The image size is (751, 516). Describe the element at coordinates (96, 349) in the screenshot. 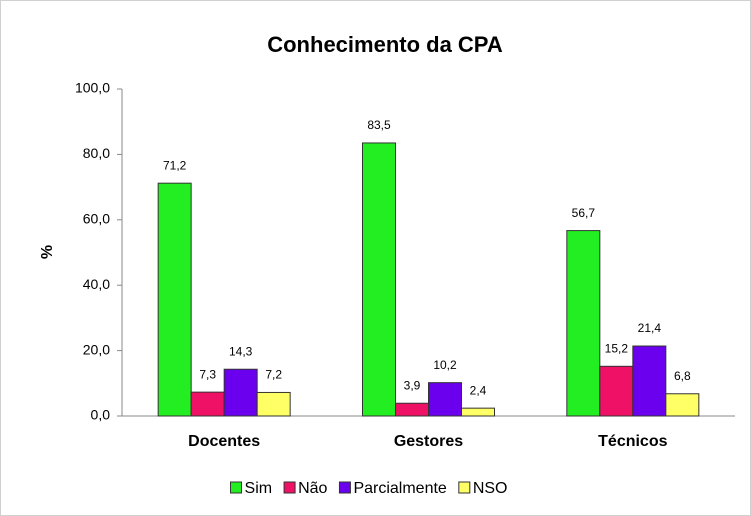

I see `y-tick-label: 20,0` at that location.